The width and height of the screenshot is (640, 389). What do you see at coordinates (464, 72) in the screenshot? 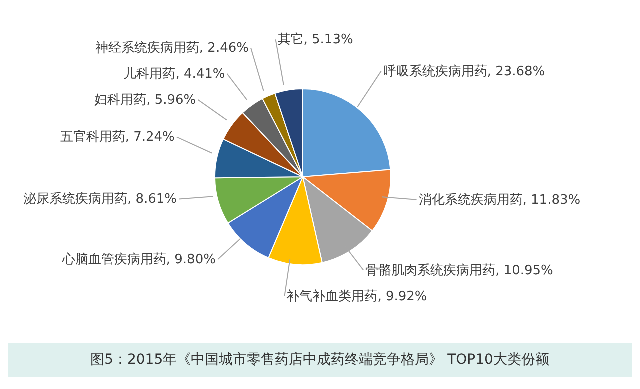
I see `slice-label: 呼吸系统疾病用药, 23.68%` at bounding box center [464, 72].